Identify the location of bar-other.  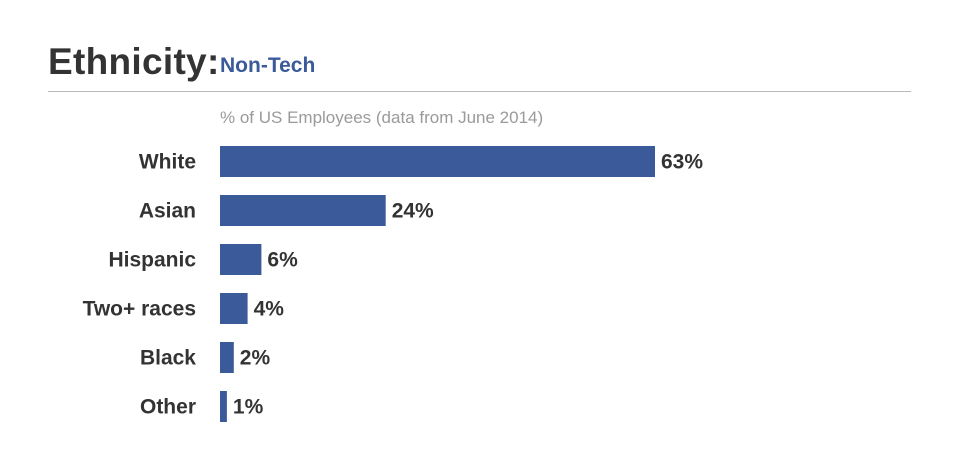
(223, 406).